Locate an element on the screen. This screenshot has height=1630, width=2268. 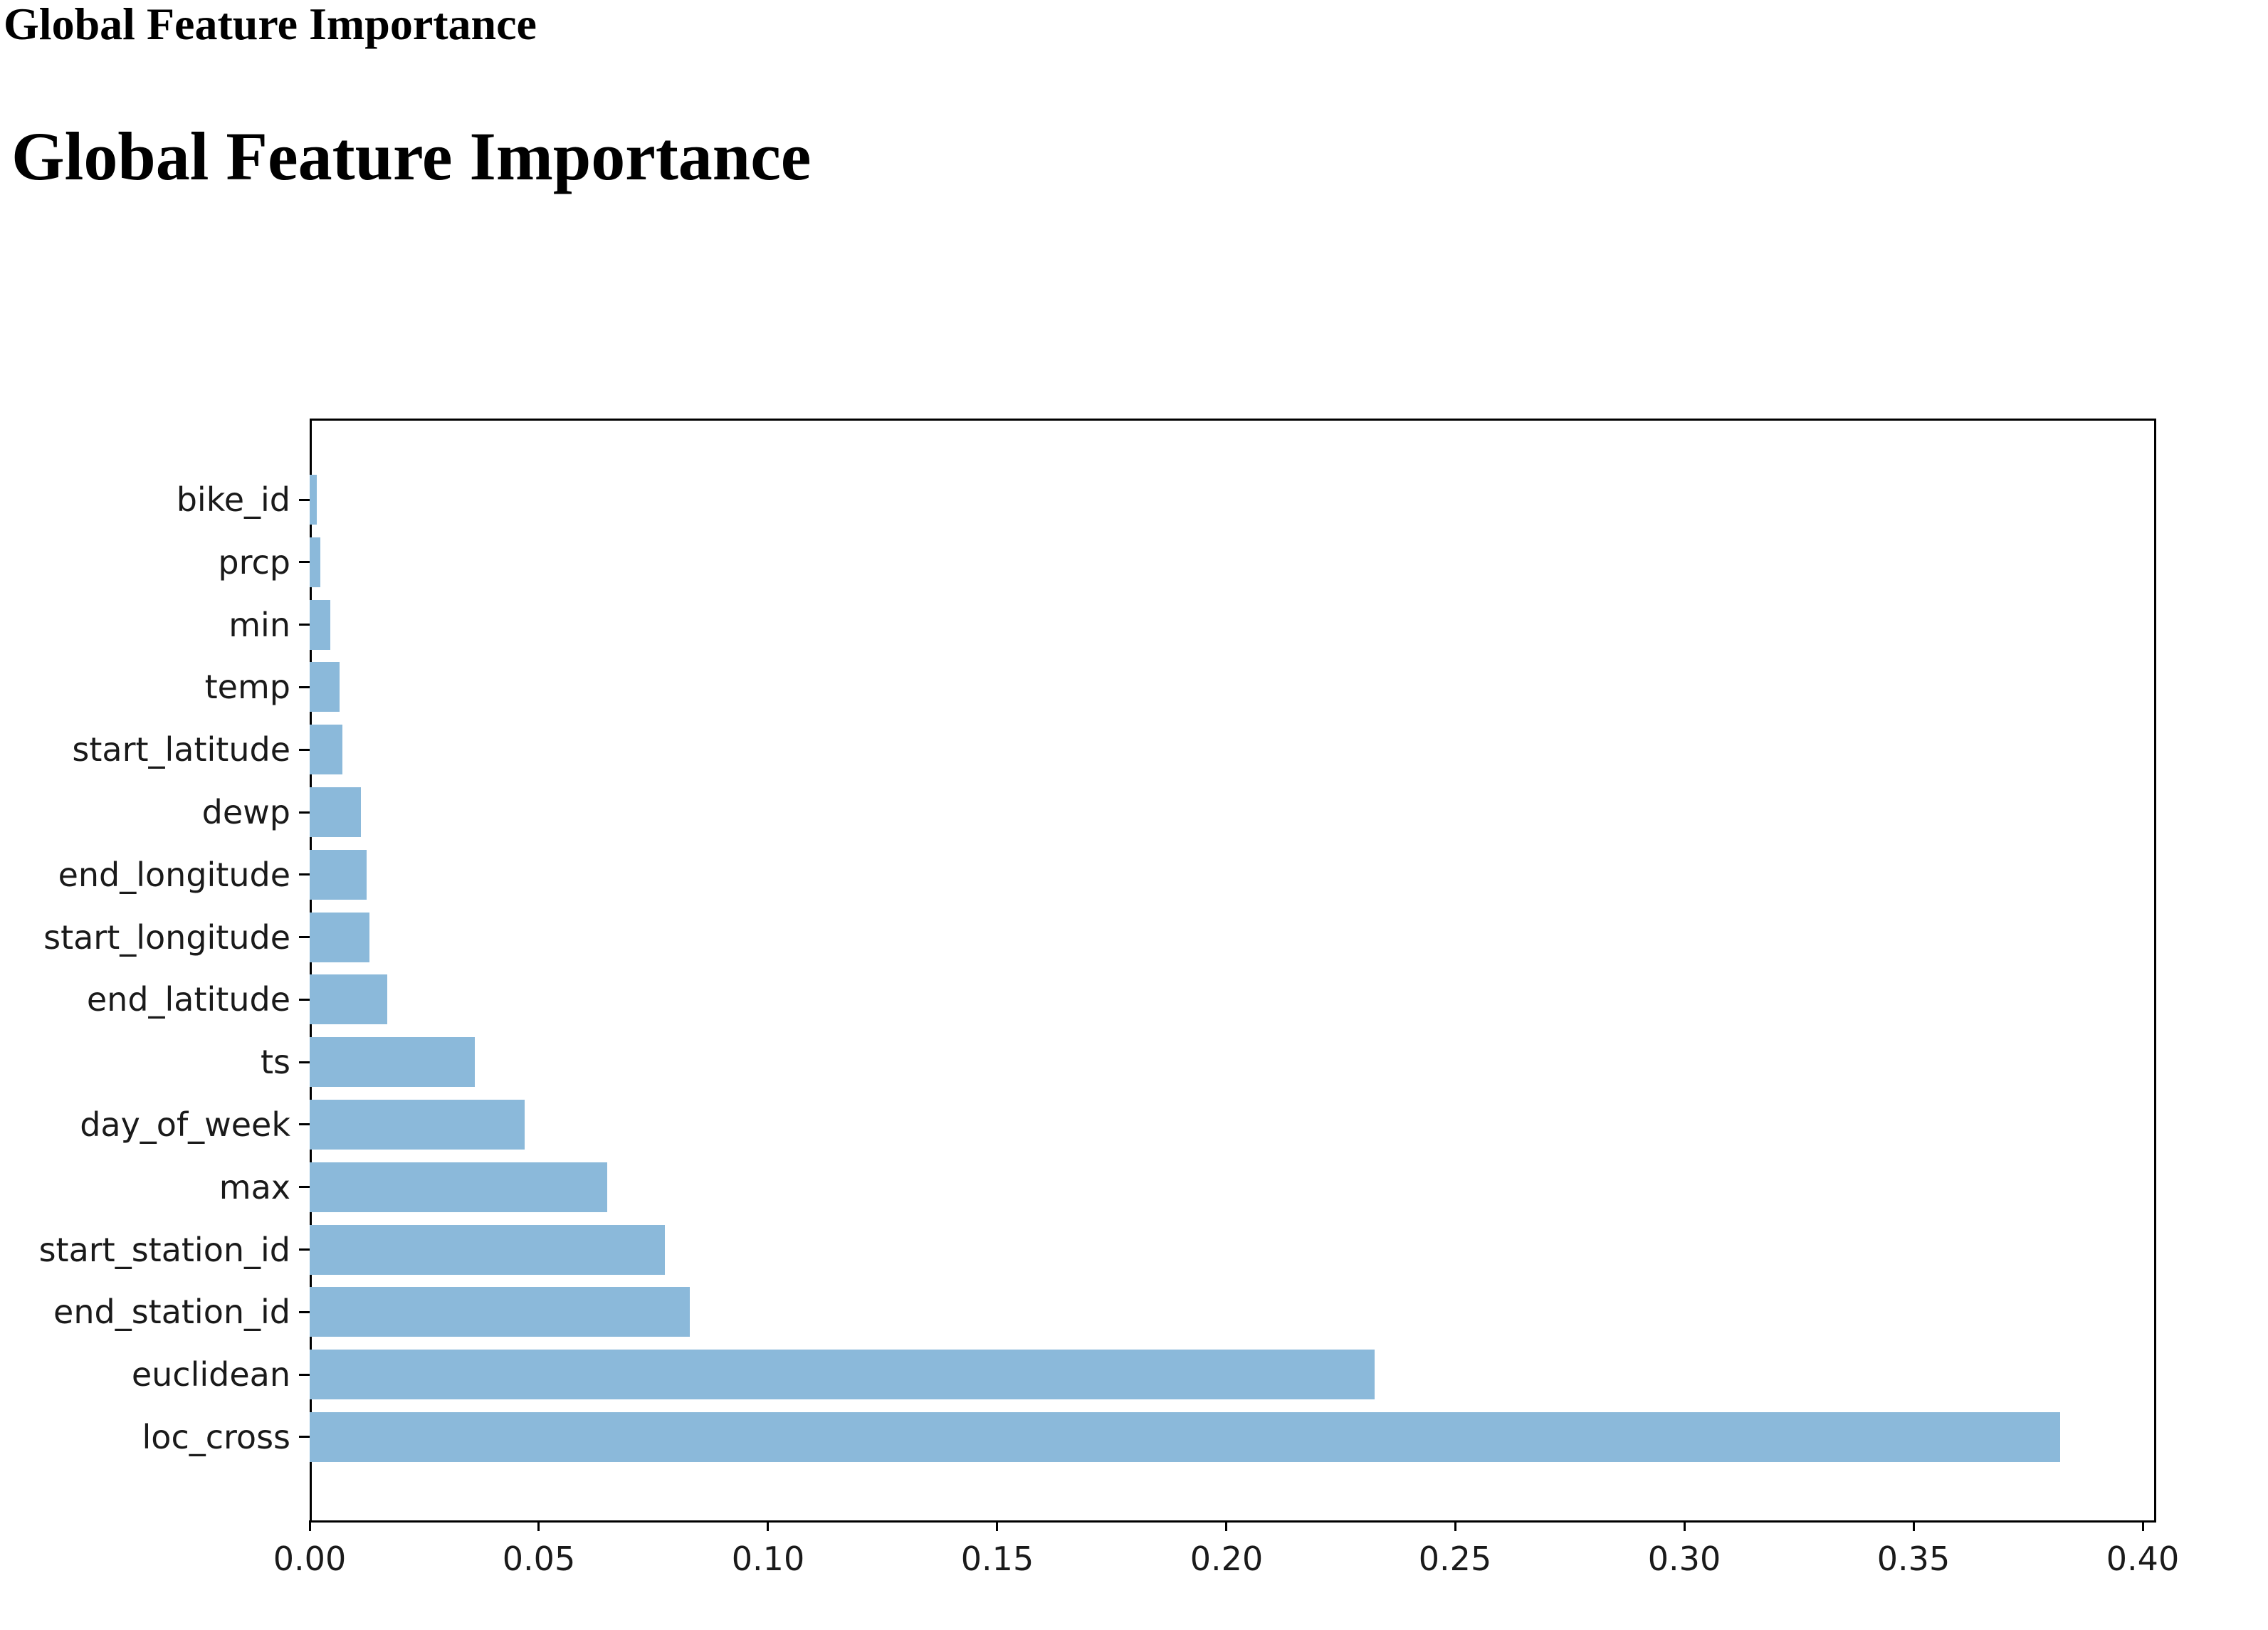
ytick-mark-start_latitude is located at coordinates (304, 750).